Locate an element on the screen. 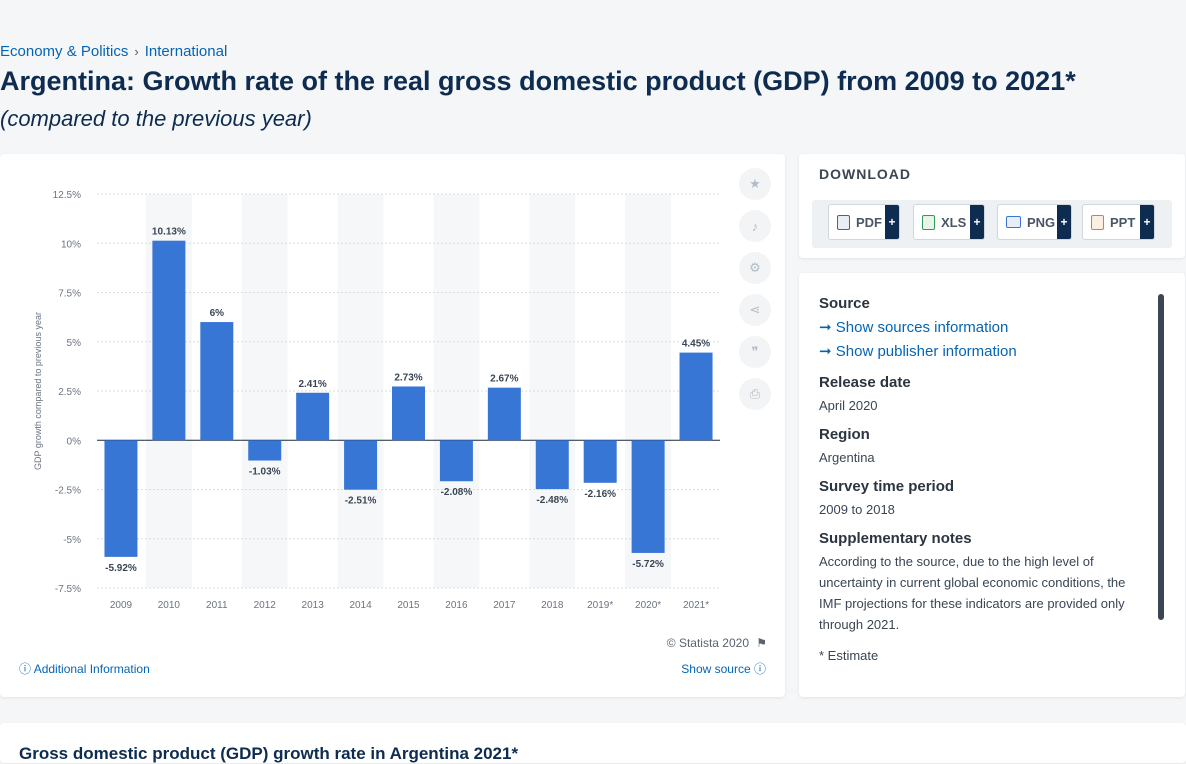 This screenshot has width=1186, height=764. favorite-star-icon: ★ is located at coordinates (755, 184).